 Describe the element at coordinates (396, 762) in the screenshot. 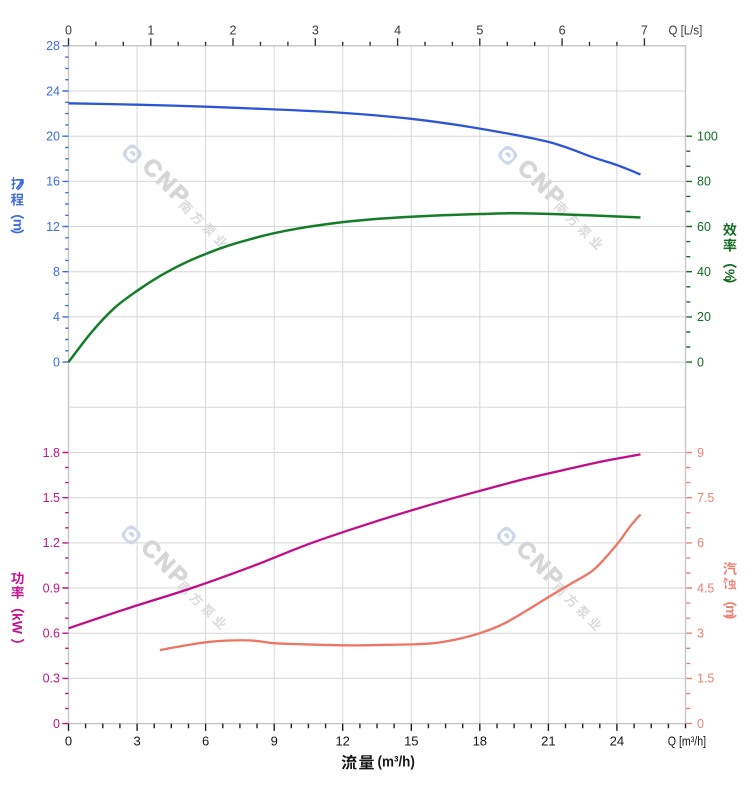

I see `svg-text: (m³/h)` at that location.